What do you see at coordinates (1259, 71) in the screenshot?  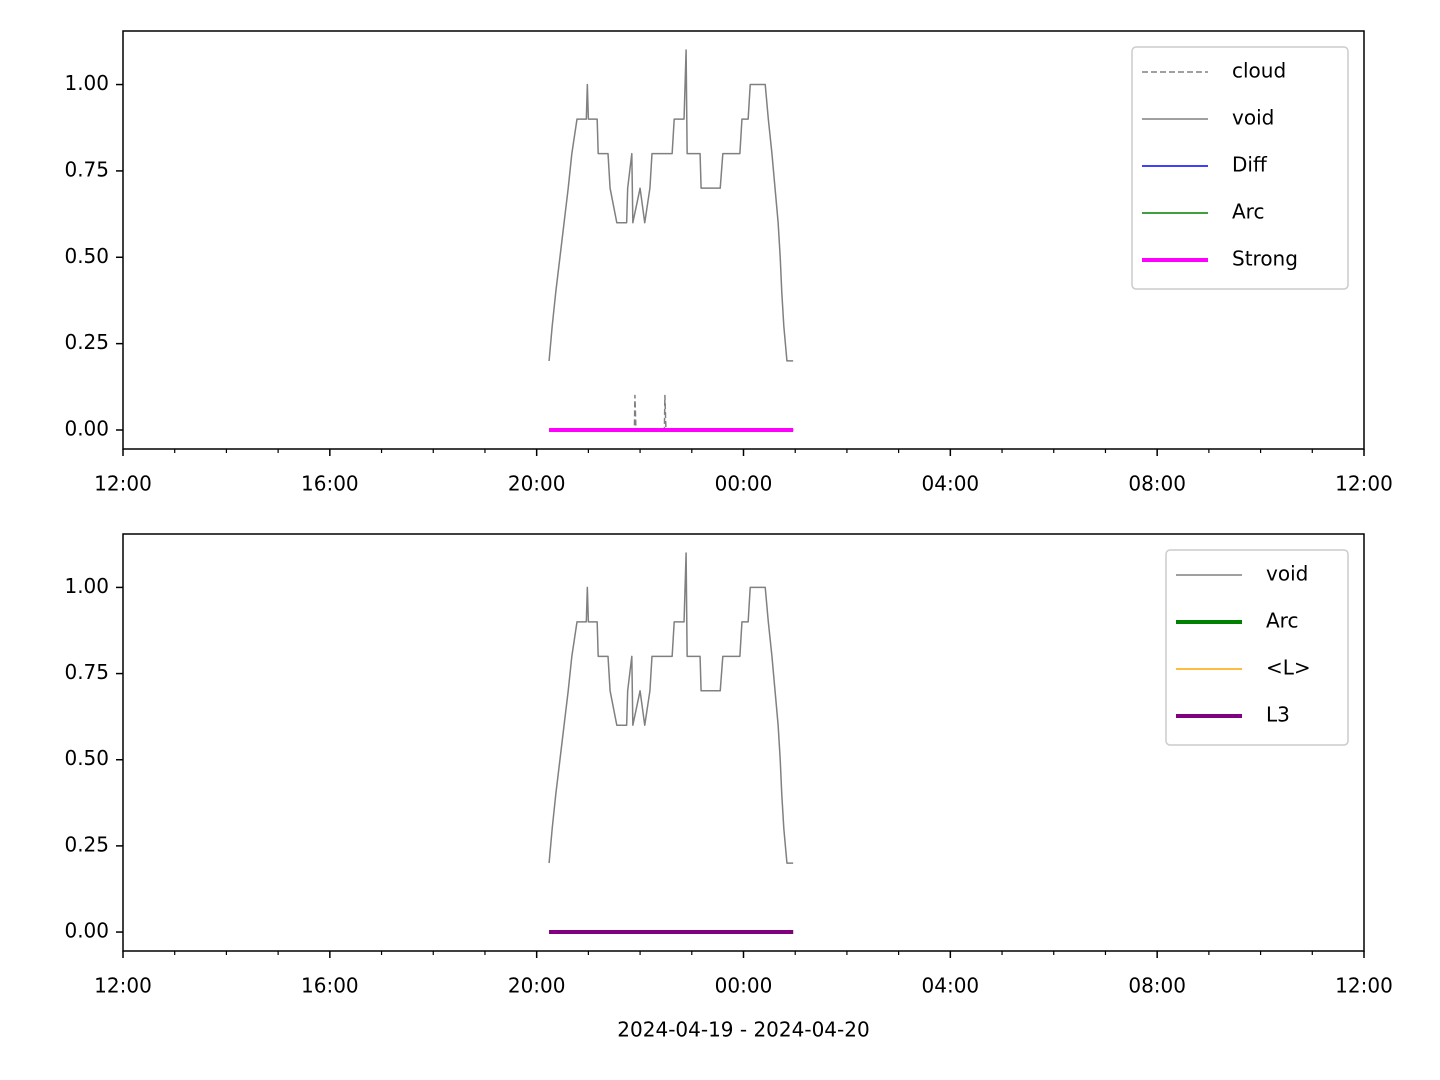 I see `legend-label: cloud` at bounding box center [1259, 71].